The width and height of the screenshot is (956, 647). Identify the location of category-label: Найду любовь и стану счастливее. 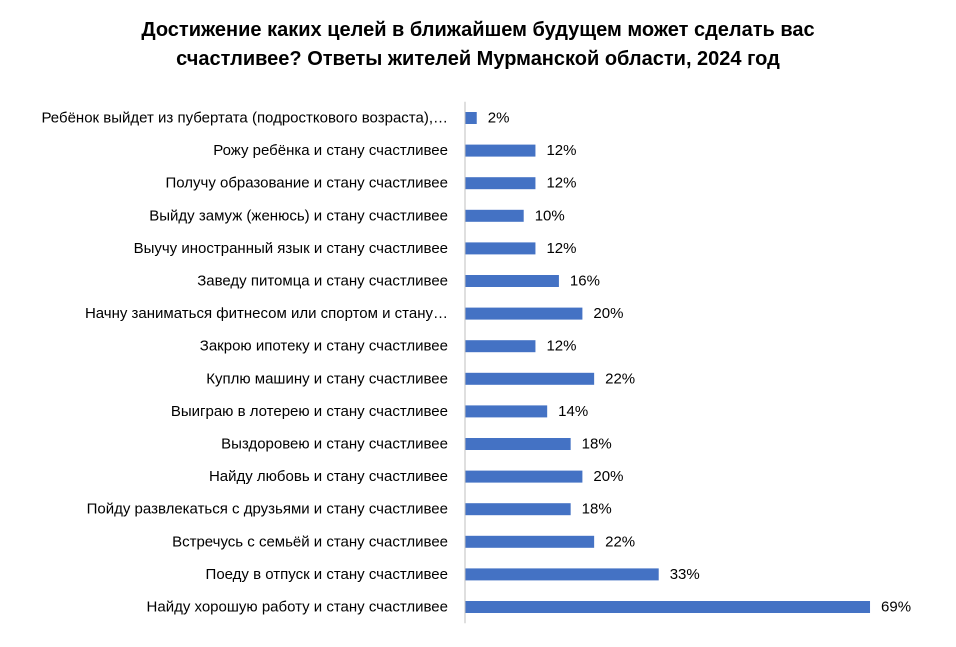
(328, 476).